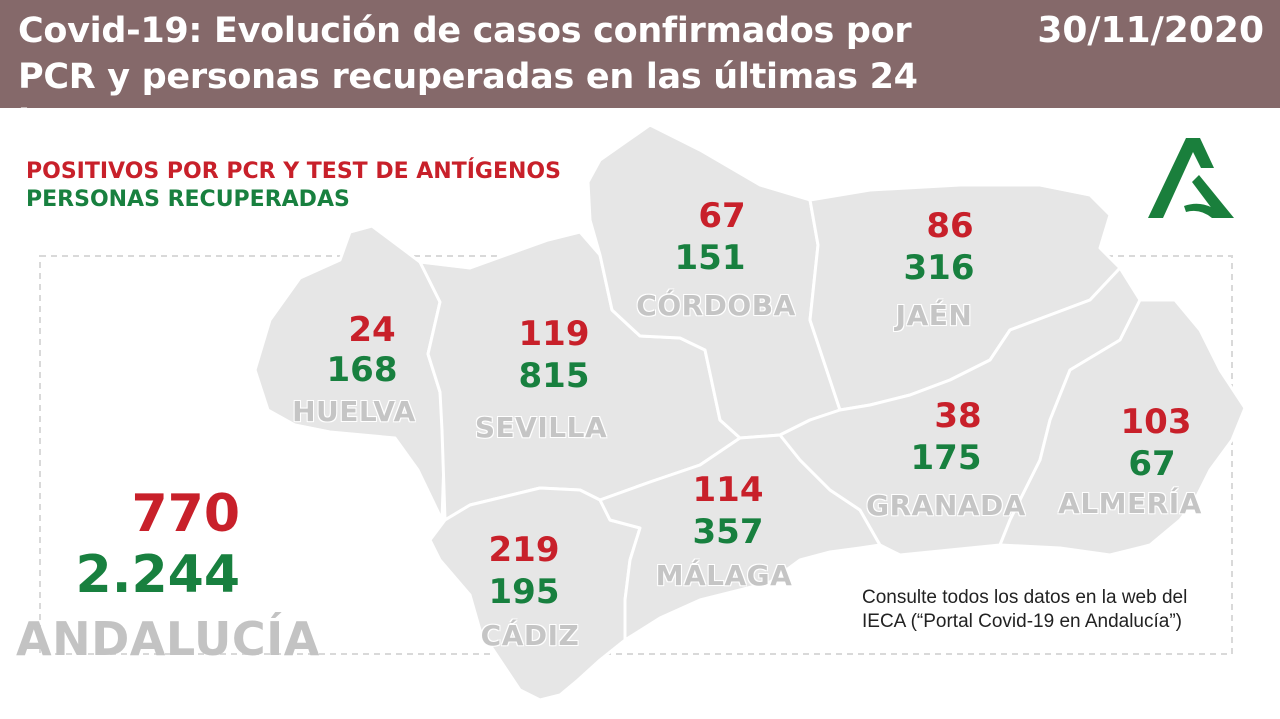 Image resolution: width=1280 pixels, height=719 pixels. Describe the element at coordinates (168, 639) in the screenshot. I see `total-label: ANDALUCÍA` at that location.